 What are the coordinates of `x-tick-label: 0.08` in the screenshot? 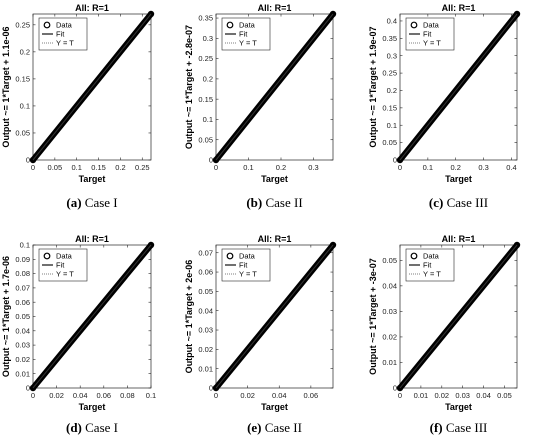 It's located at (127, 395).